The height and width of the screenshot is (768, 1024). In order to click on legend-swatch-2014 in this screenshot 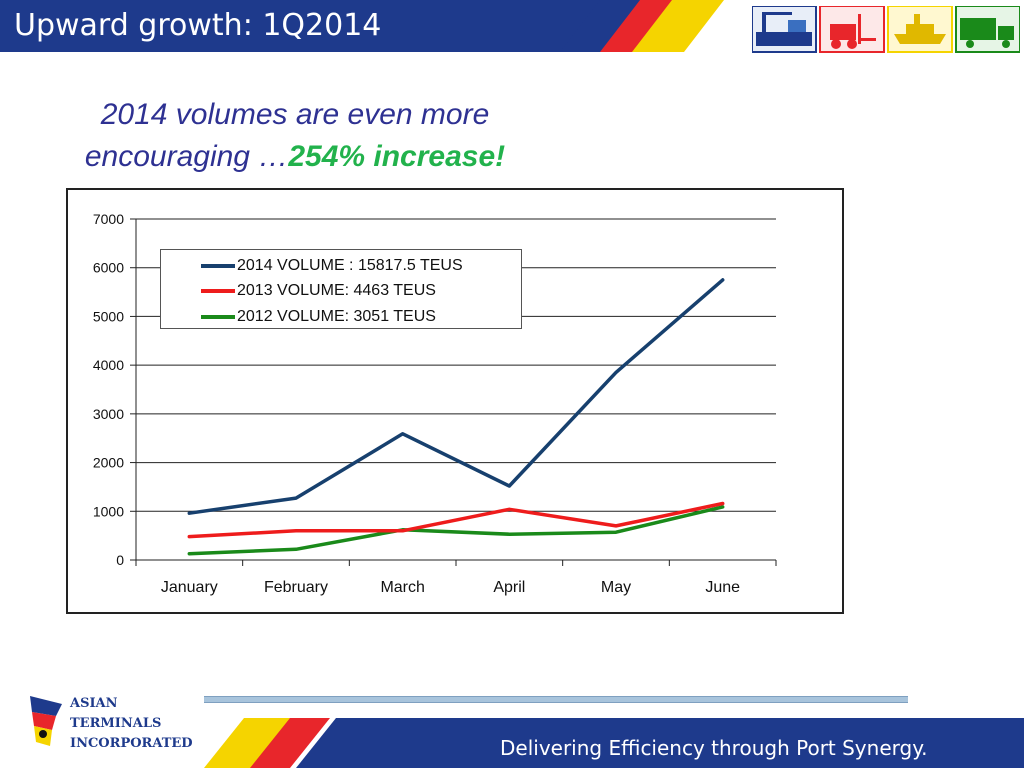, I will do `click(218, 266)`.